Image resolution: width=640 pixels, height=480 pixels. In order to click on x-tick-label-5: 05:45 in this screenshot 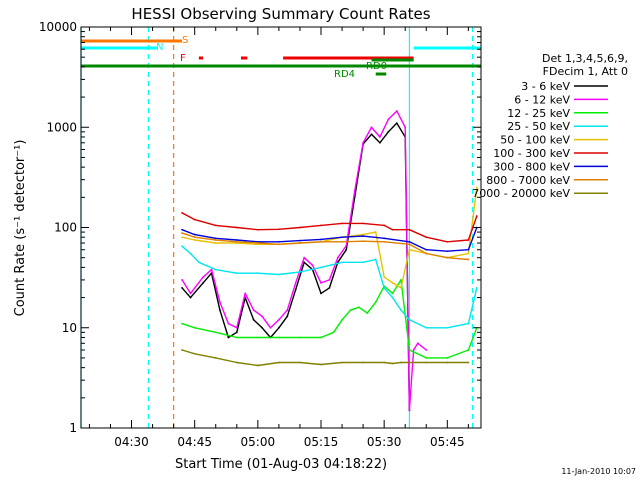, I will do `click(447, 442)`.